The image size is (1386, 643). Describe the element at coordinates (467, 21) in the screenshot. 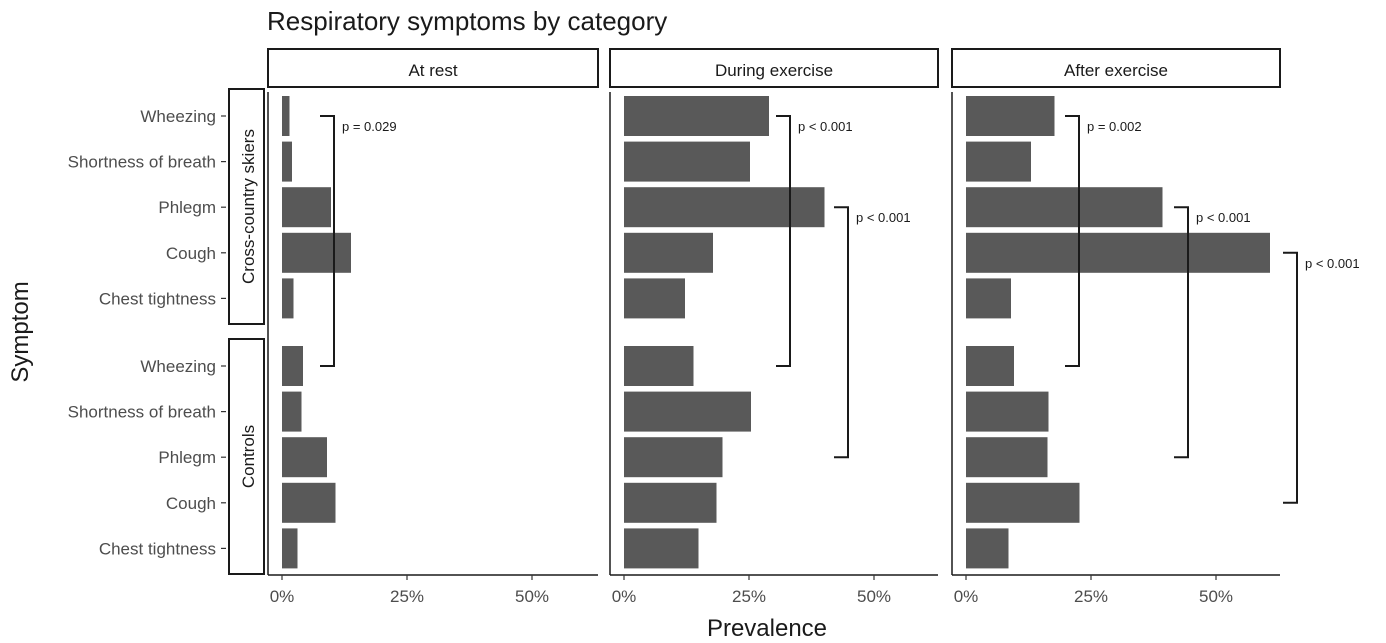

I see `chart-title: Respiratory symptoms by category` at that location.